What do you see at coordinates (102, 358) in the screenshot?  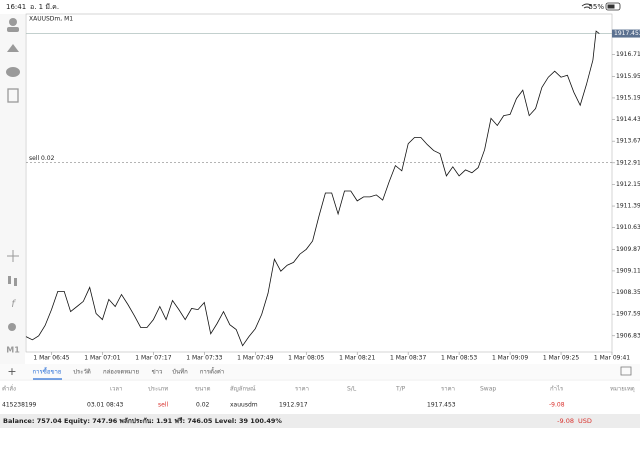 I see `x-tick-label: 1 Mar 07:01` at bounding box center [102, 358].